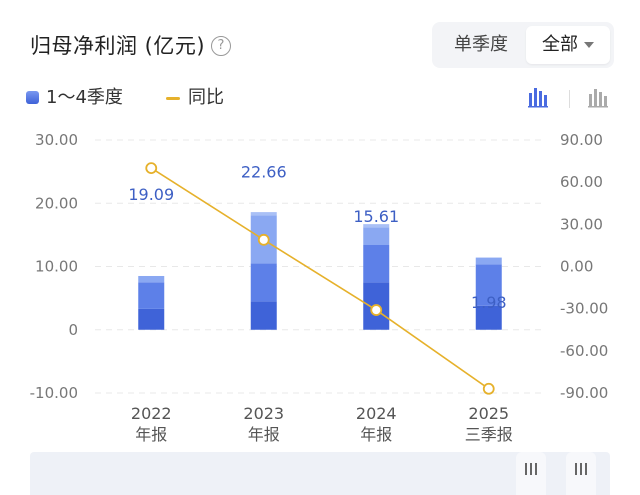 This screenshot has height=495, width=640. Describe the element at coordinates (376, 413) in the screenshot. I see `category-label: 2024` at that location.